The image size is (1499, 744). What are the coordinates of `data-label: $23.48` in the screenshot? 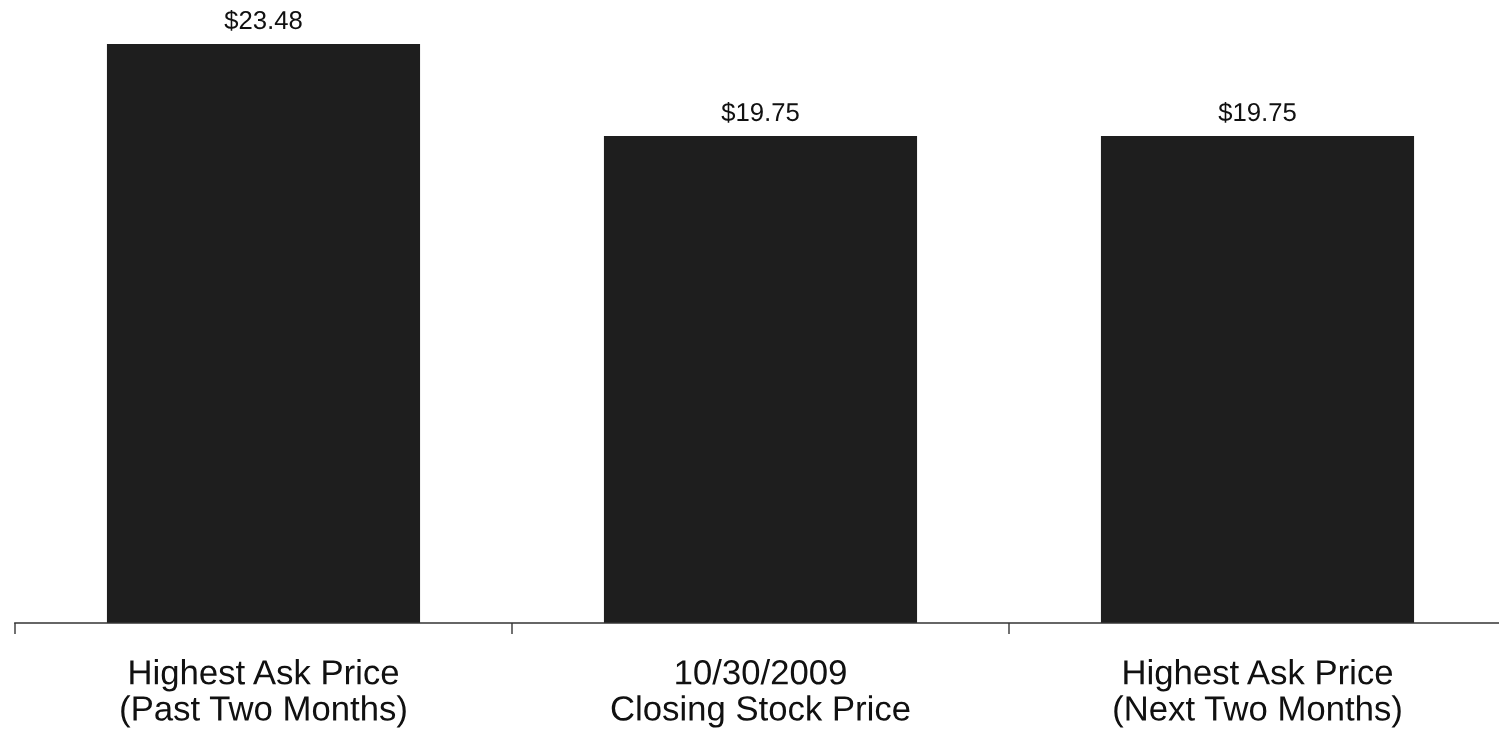 It's located at (263, 20).